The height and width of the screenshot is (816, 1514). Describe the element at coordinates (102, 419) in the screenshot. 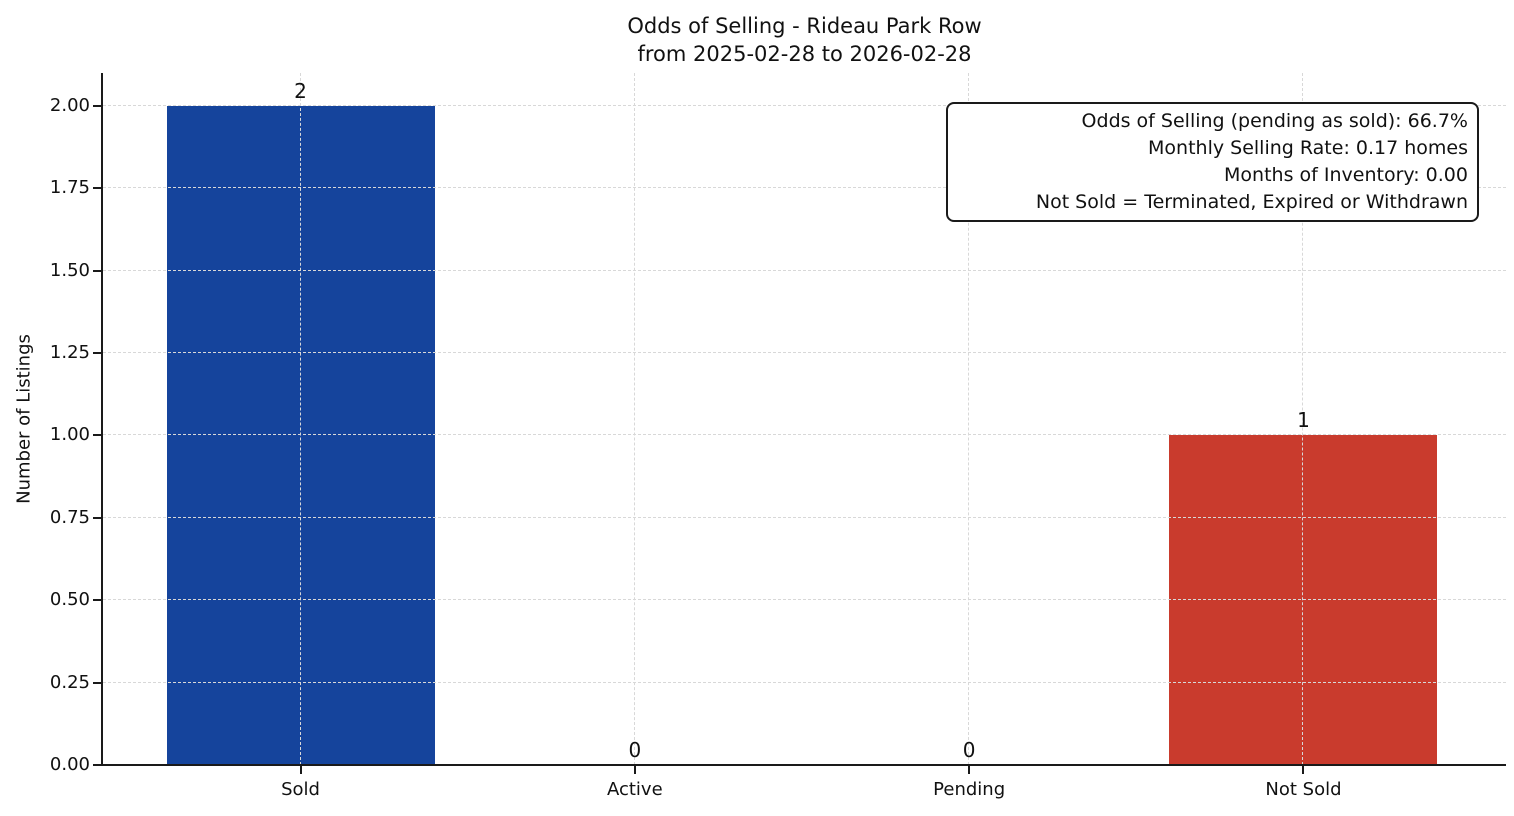

I see `y-axis-spine` at that location.